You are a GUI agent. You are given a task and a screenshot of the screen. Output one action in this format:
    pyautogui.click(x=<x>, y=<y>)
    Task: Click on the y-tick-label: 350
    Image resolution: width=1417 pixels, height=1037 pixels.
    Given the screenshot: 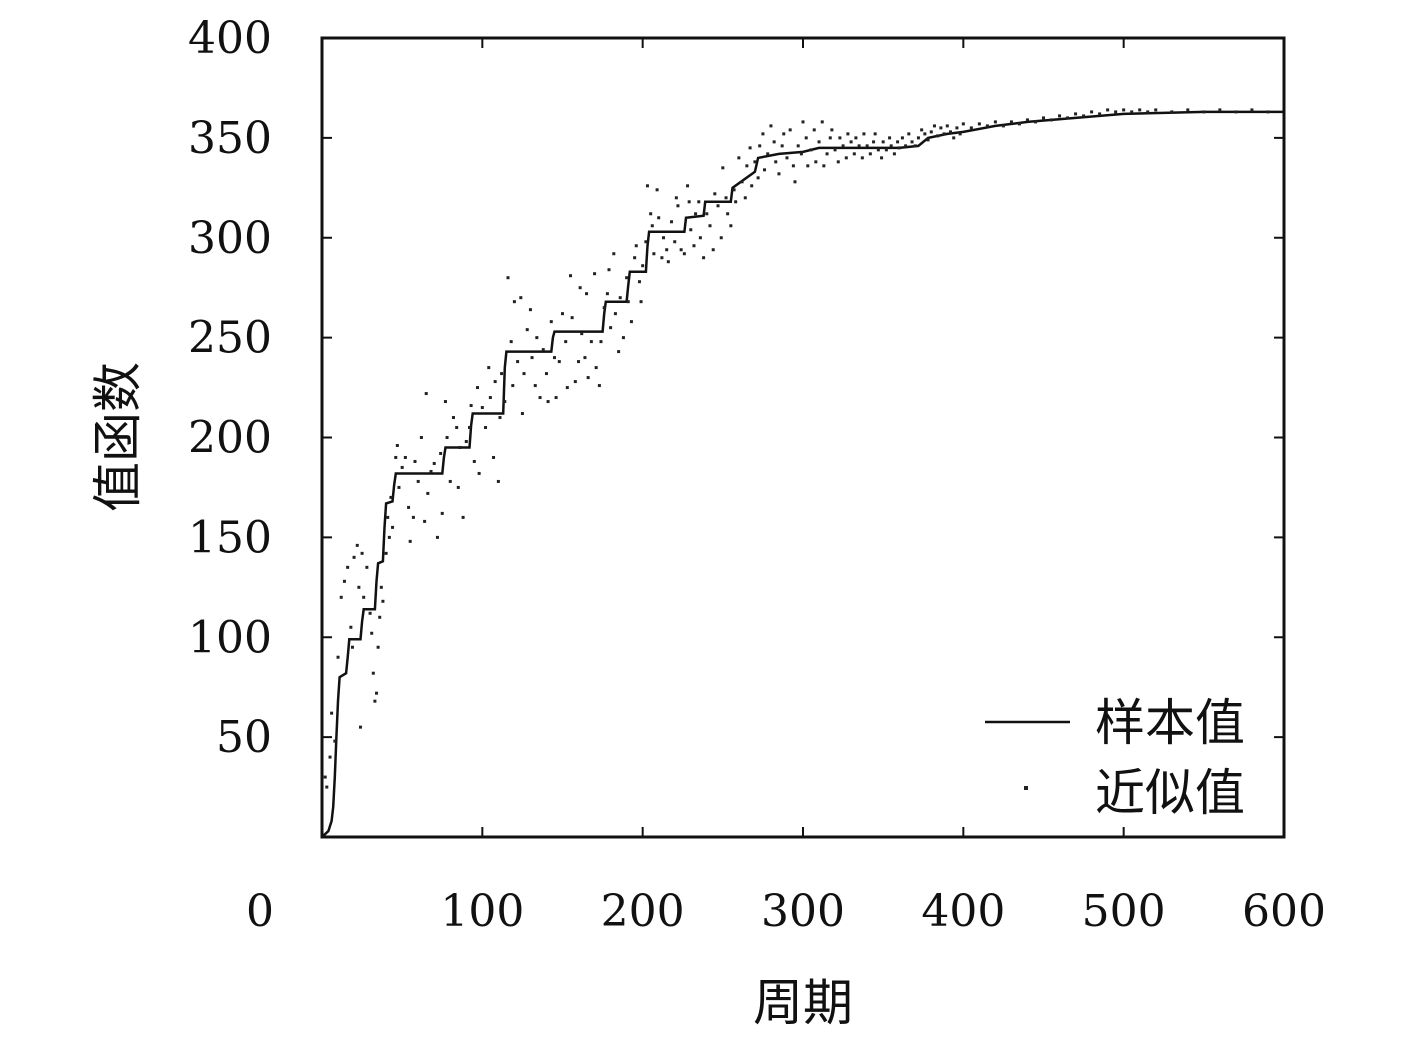 What is the action you would take?
    pyautogui.click(x=230, y=138)
    